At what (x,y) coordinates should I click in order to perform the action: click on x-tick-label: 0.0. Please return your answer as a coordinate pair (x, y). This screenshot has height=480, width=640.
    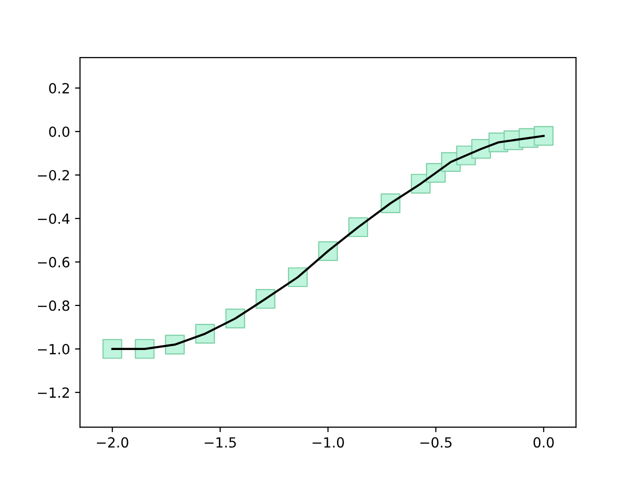
    Looking at the image, I should click on (544, 442).